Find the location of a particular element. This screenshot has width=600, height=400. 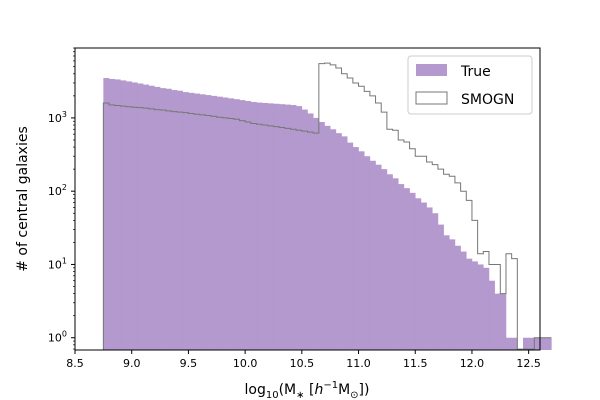

x-tick-label: 11.5 is located at coordinates (415, 363).